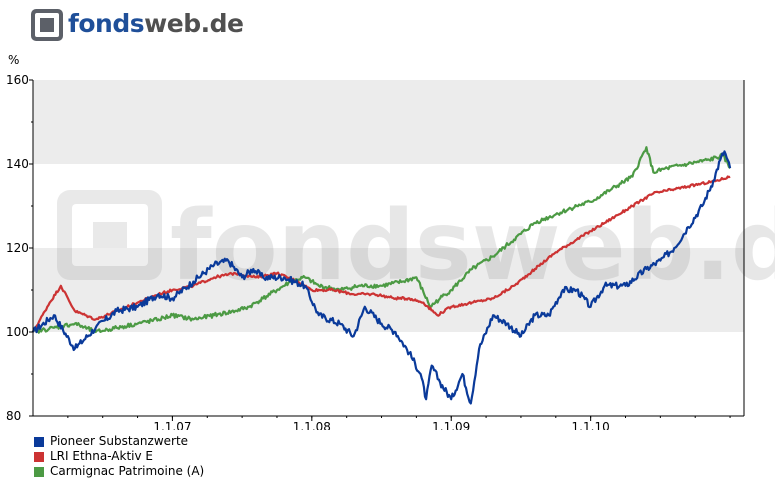 The image size is (775, 480). Describe the element at coordinates (13, 60) in the screenshot. I see `y-axis-unit: %` at that location.